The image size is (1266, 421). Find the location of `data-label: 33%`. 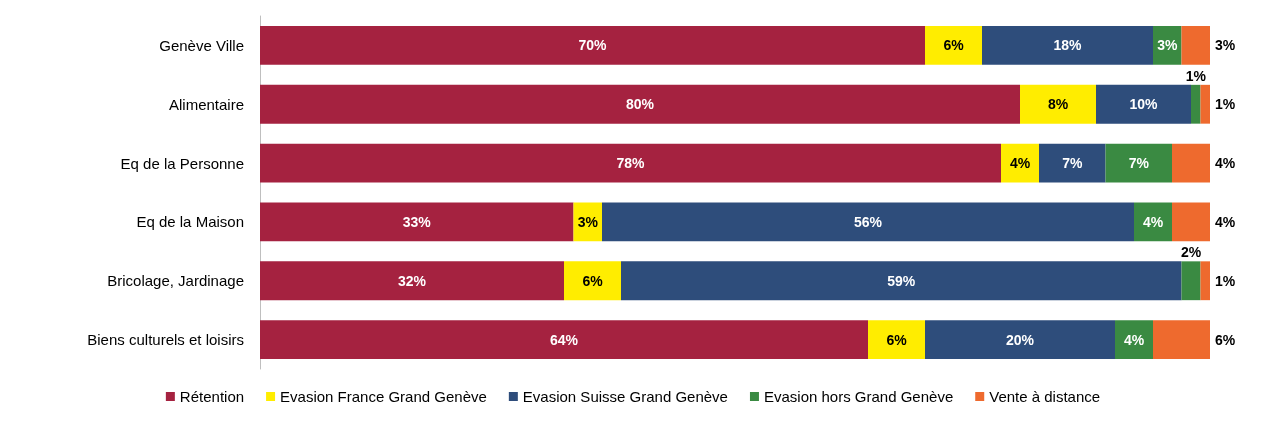

data-label: 33% is located at coordinates (417, 221).